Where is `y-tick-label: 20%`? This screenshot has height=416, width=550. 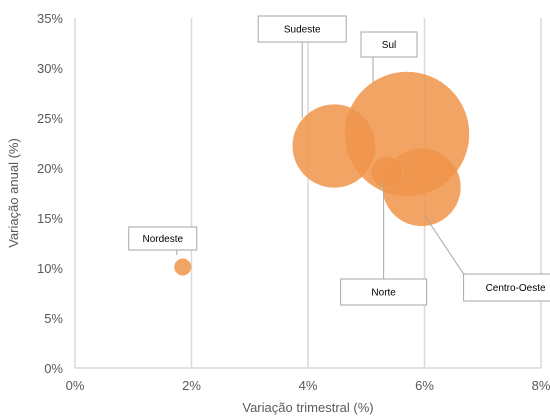 y-tick-label: 20% is located at coordinates (50, 168).